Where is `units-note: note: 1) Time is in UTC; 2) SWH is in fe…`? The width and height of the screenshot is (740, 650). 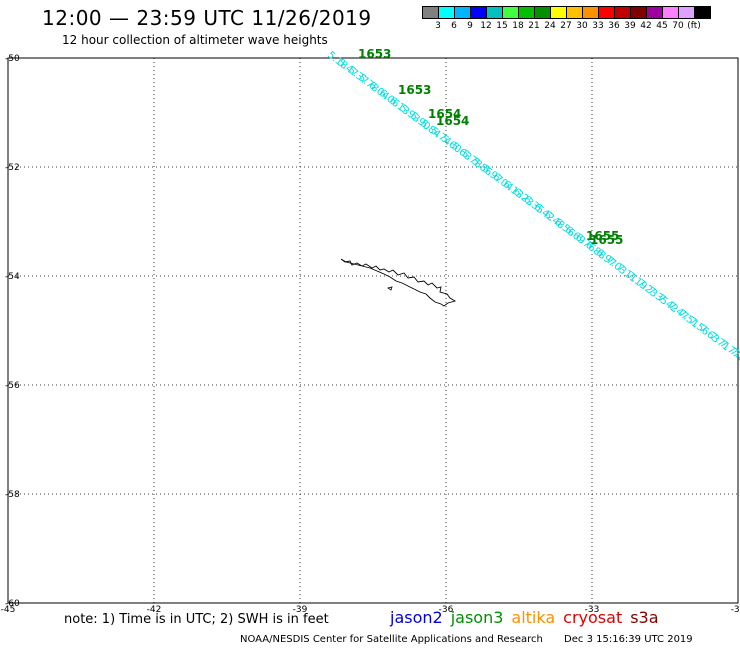 units-note: note: 1) Time is in UTC; 2) SWH is in fe… is located at coordinates (196, 619).